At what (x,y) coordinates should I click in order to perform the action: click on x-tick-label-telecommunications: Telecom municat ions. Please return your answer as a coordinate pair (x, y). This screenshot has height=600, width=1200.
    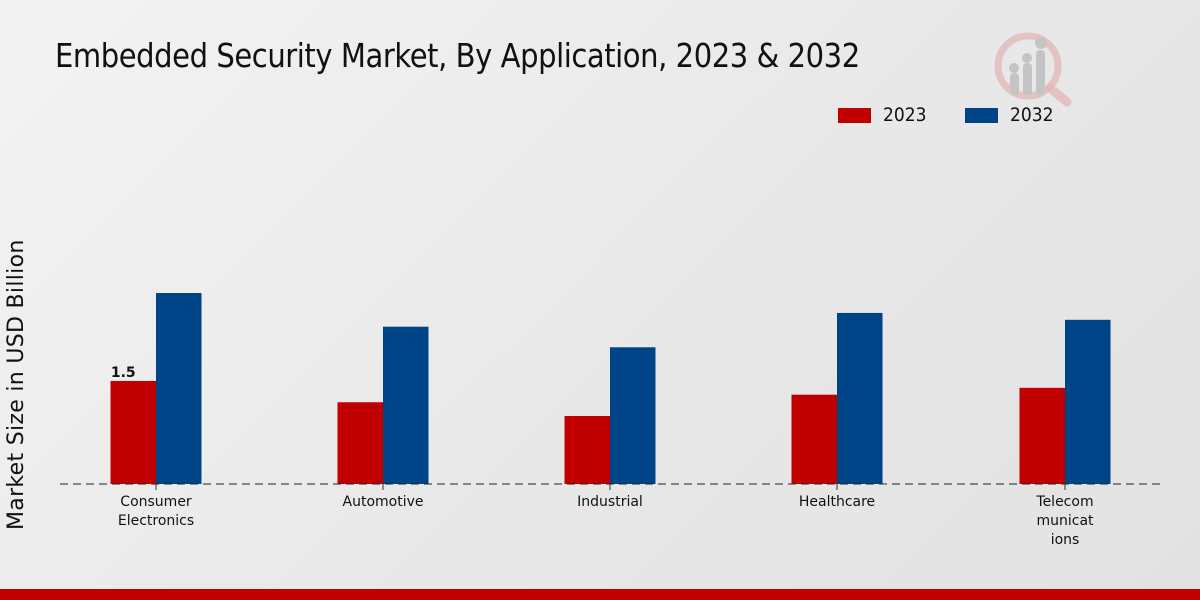
    Looking at the image, I should click on (1064, 521).